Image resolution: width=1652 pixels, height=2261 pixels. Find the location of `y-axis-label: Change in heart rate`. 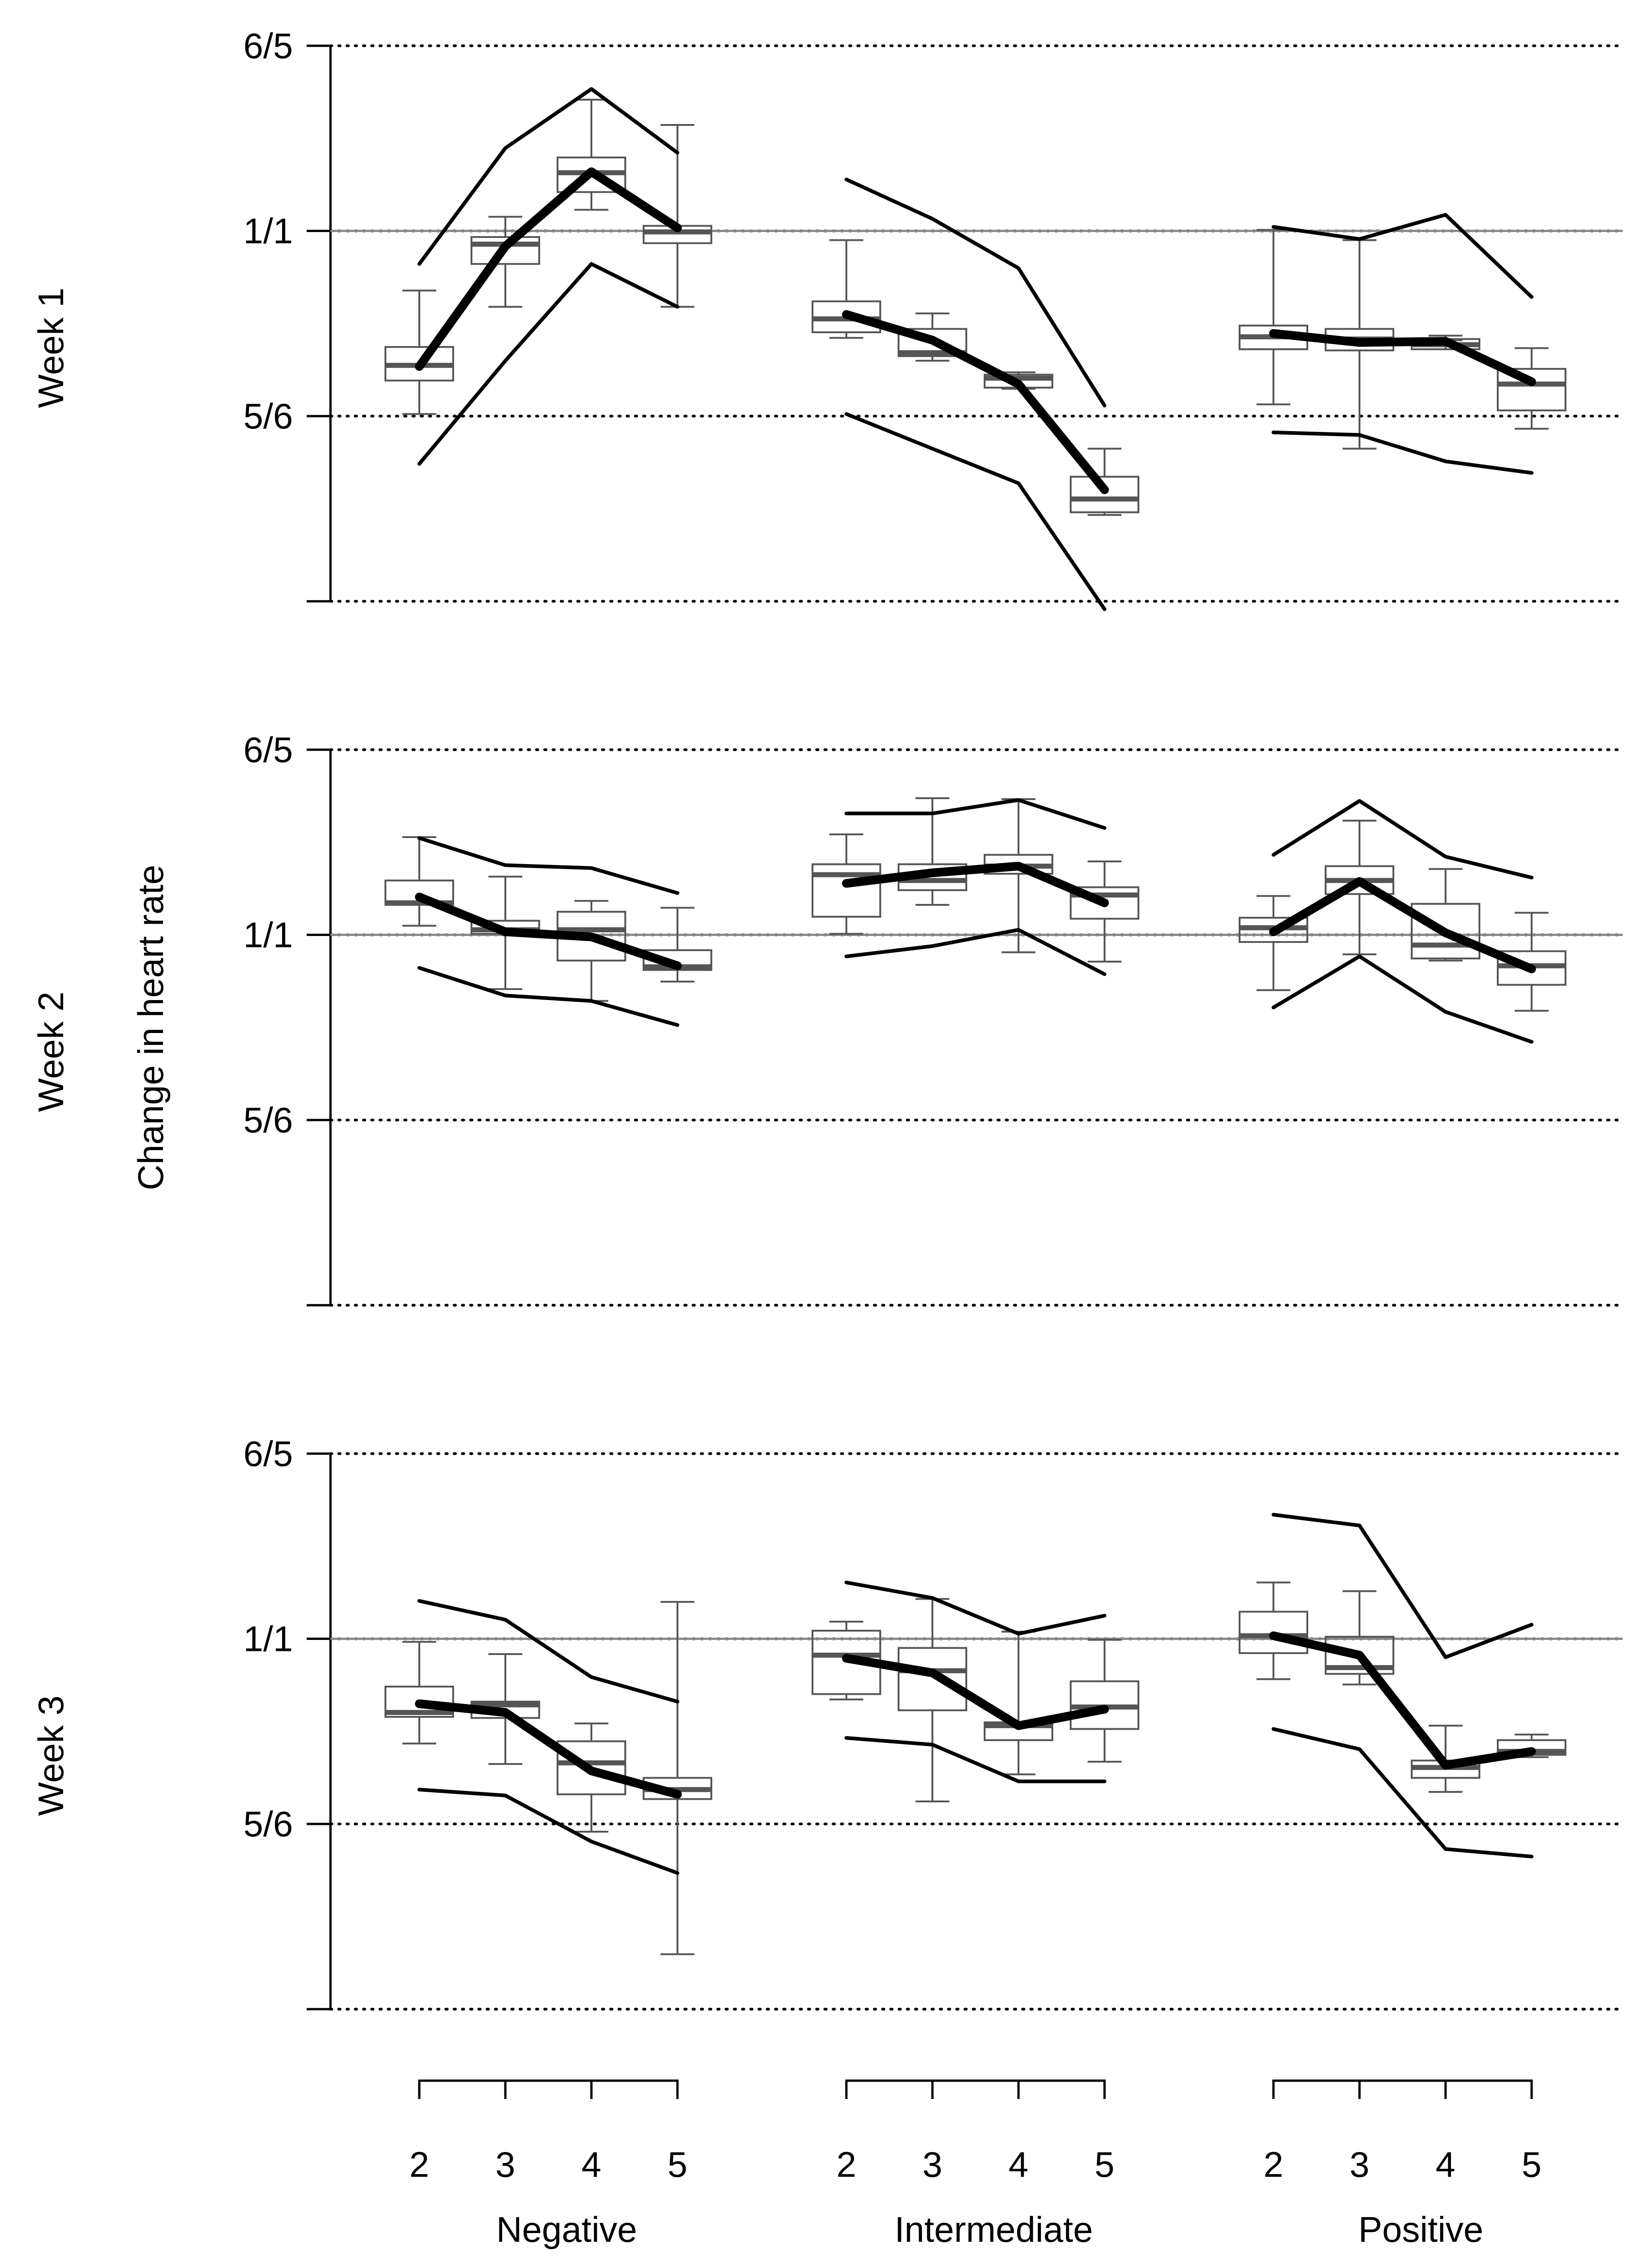

y-axis-label: Change in heart rate is located at coordinates (150, 1027).